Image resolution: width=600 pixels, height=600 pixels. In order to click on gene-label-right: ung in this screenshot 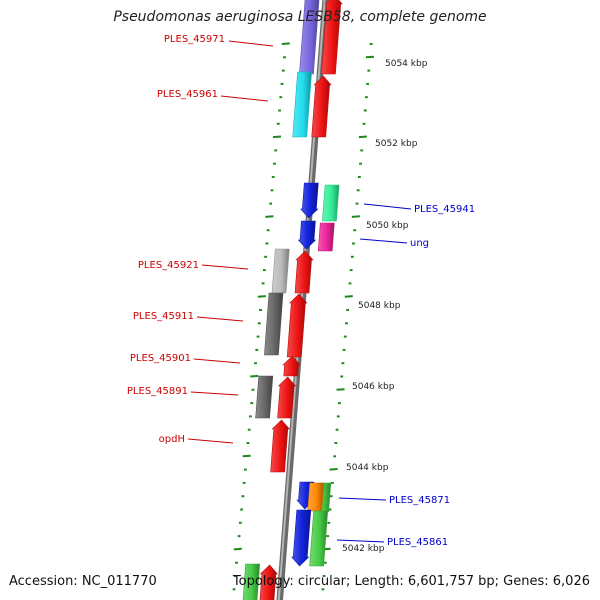, I will do `click(419, 243)`.